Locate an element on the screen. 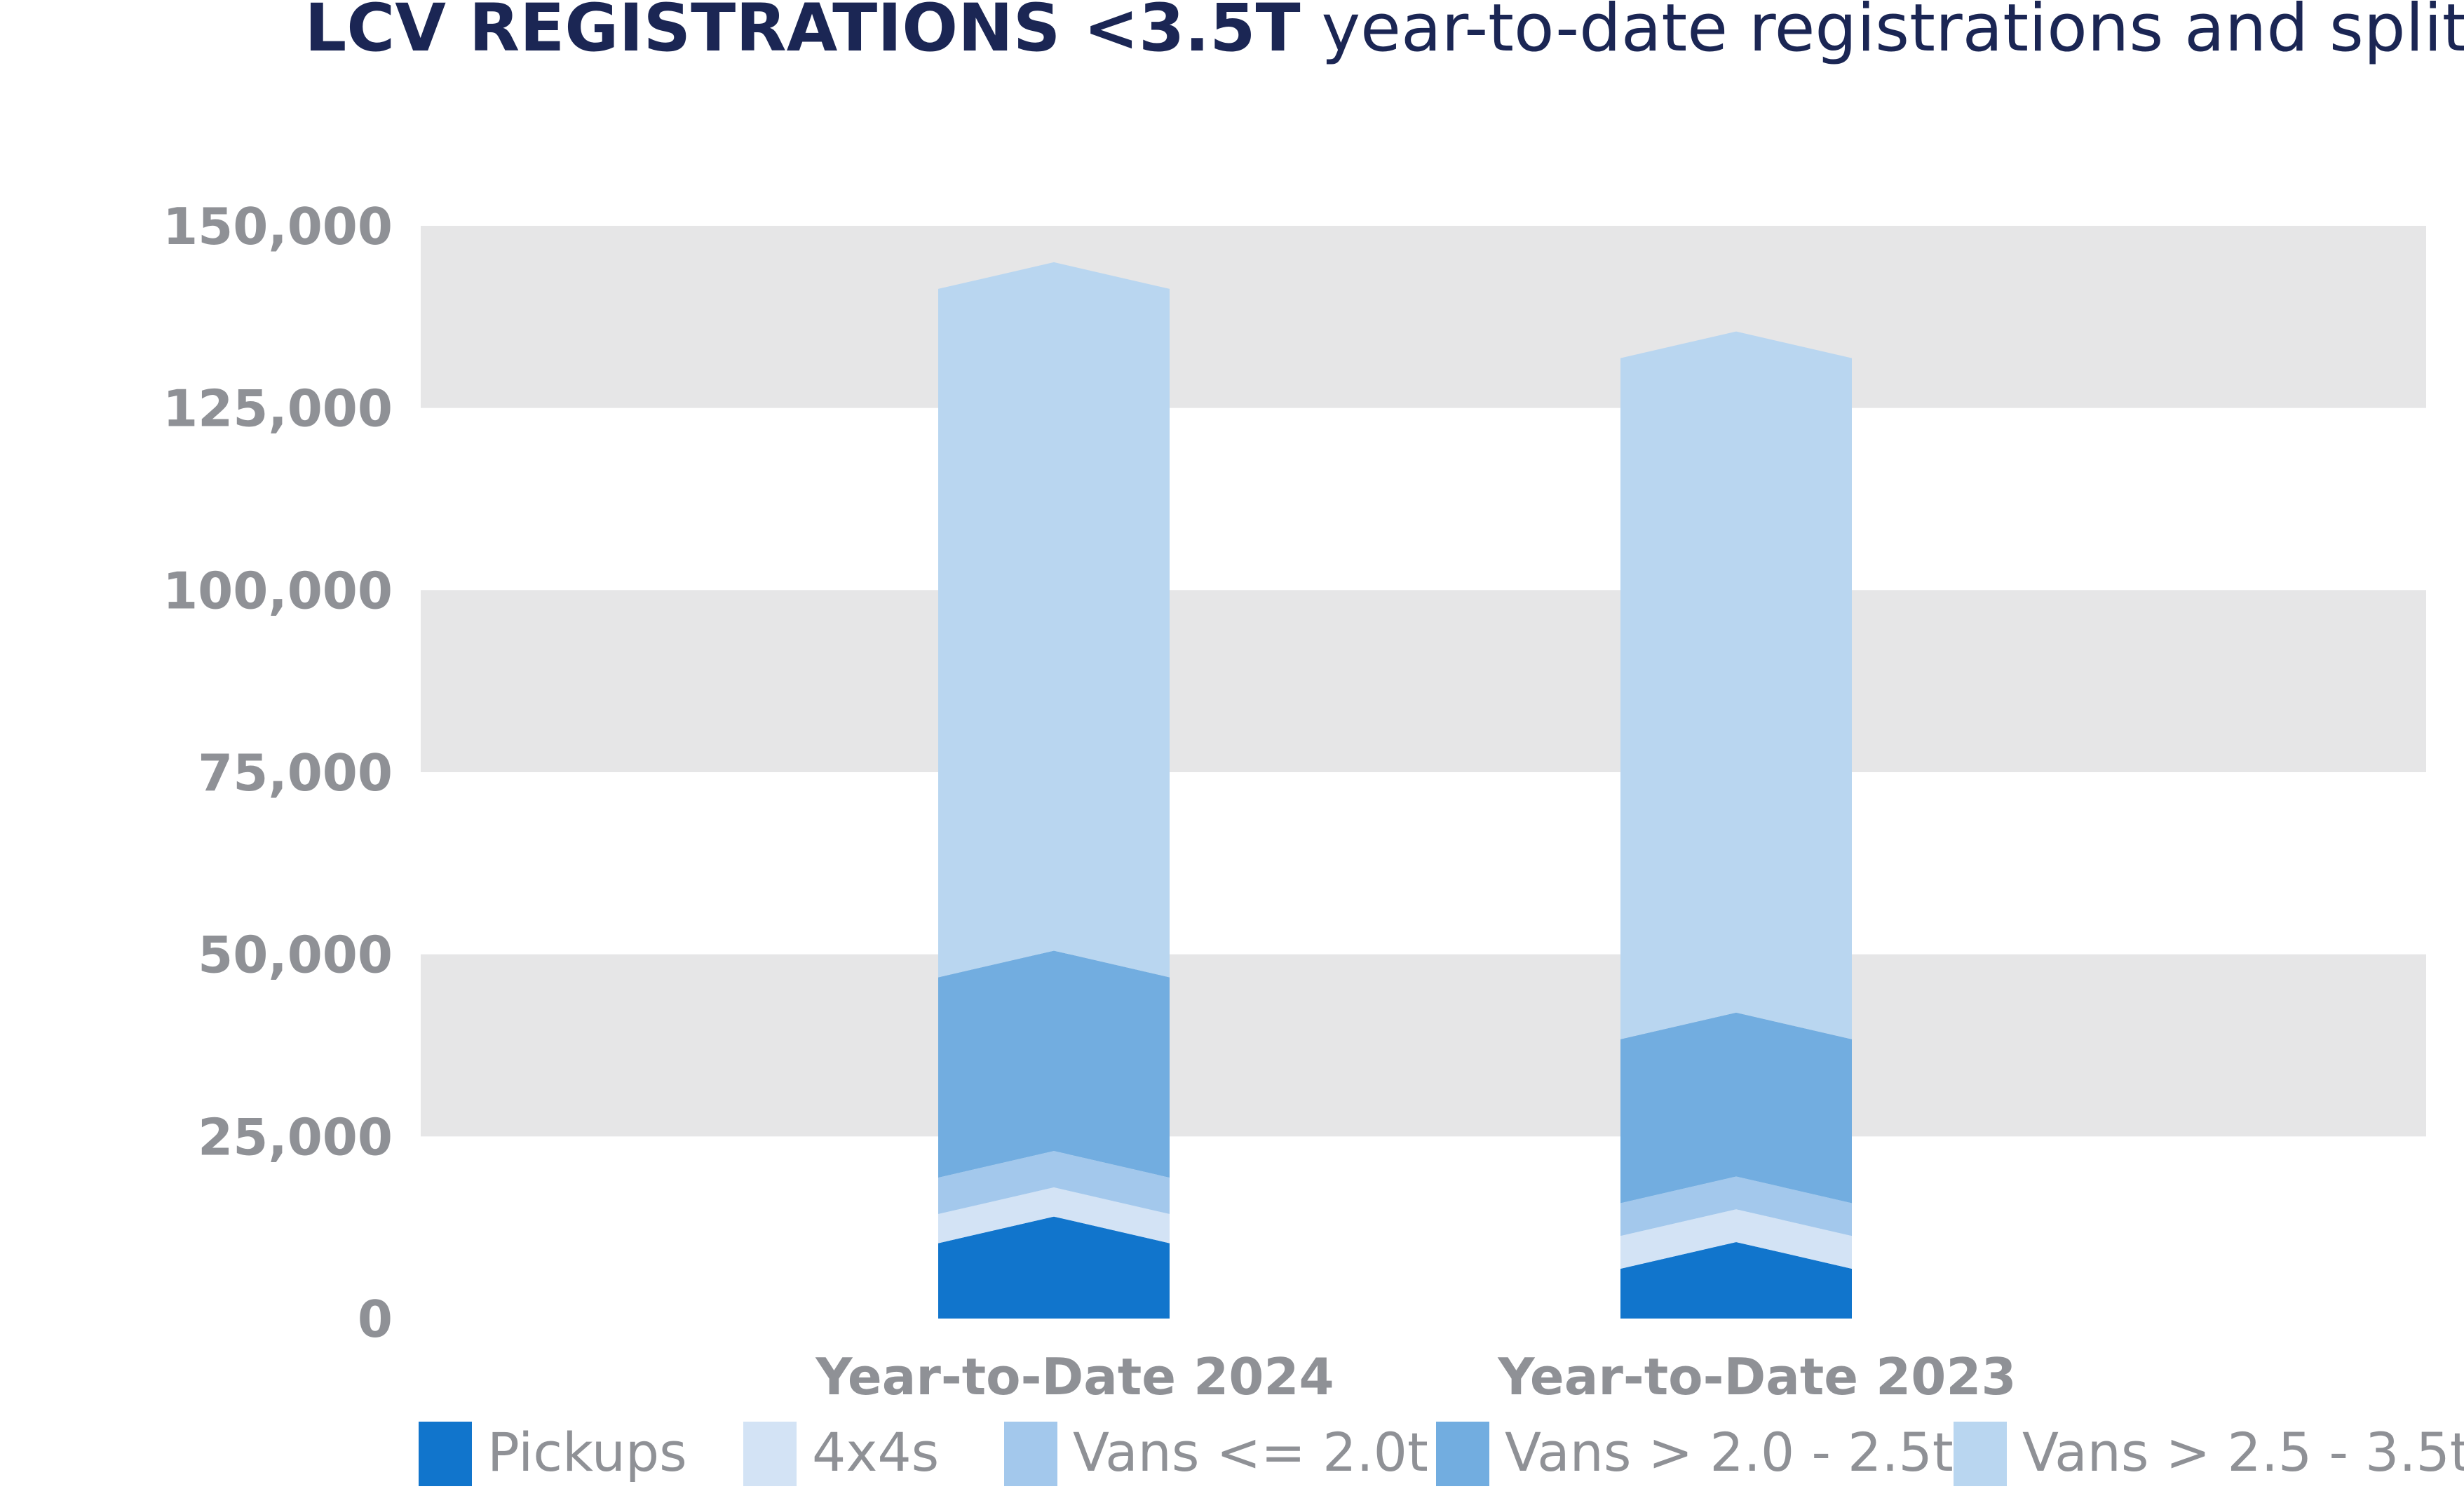  y-tick-label: 150,000 is located at coordinates (278, 226).